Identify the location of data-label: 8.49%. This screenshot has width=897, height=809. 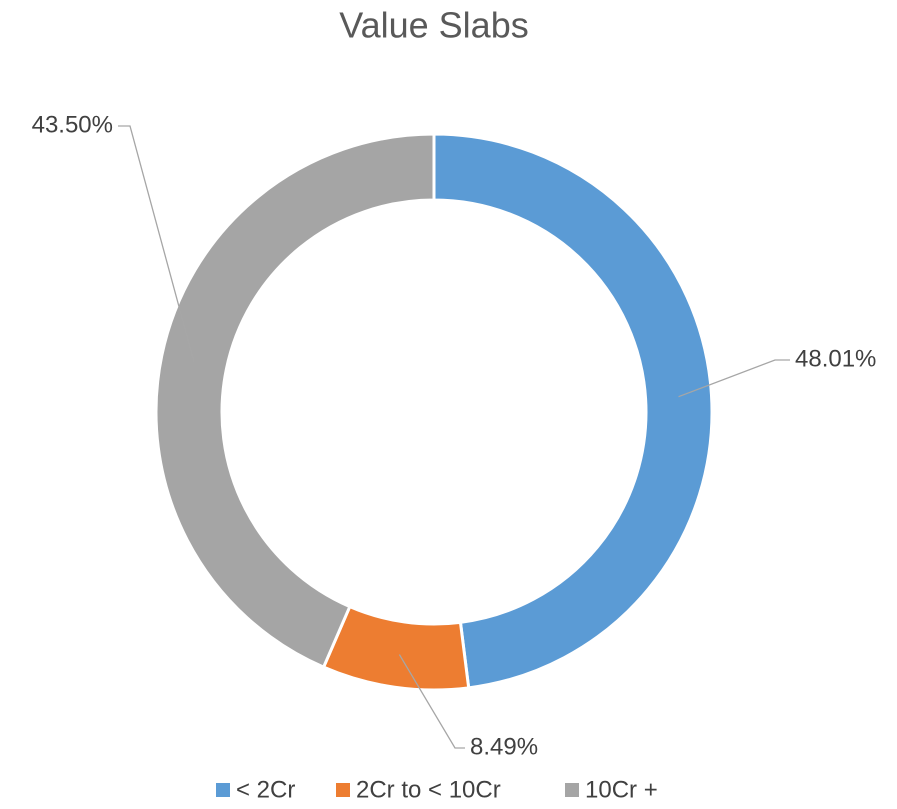
(504, 746).